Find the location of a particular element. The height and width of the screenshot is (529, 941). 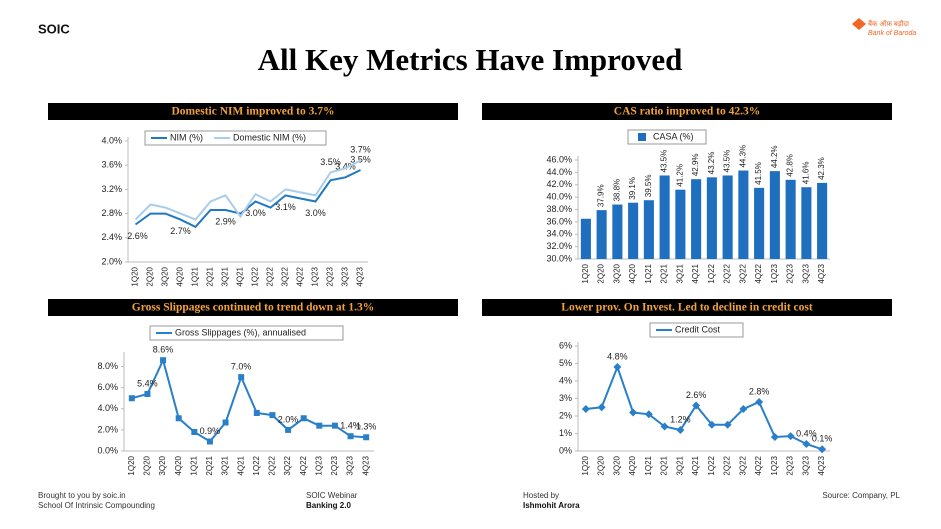

data-label: 44.2% is located at coordinates (774, 156).